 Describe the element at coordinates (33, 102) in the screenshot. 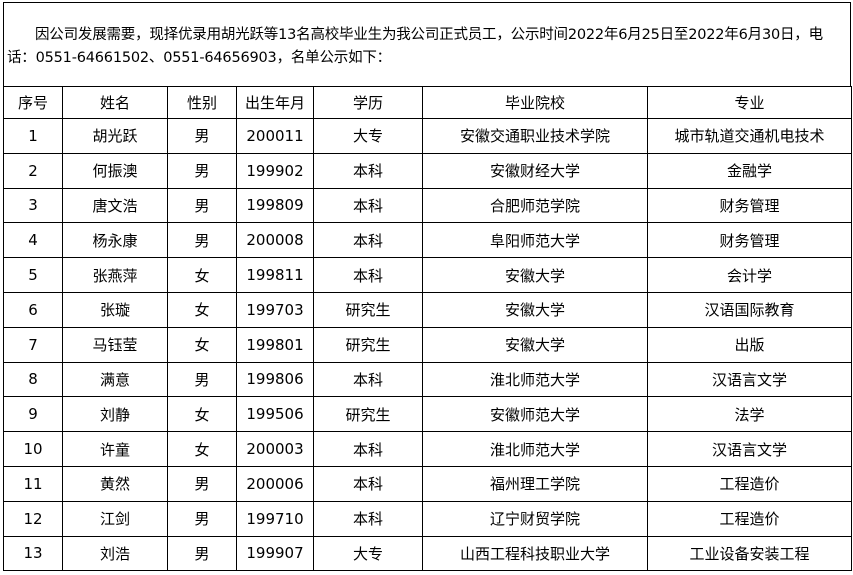

I see `column-header-index: 序号` at that location.